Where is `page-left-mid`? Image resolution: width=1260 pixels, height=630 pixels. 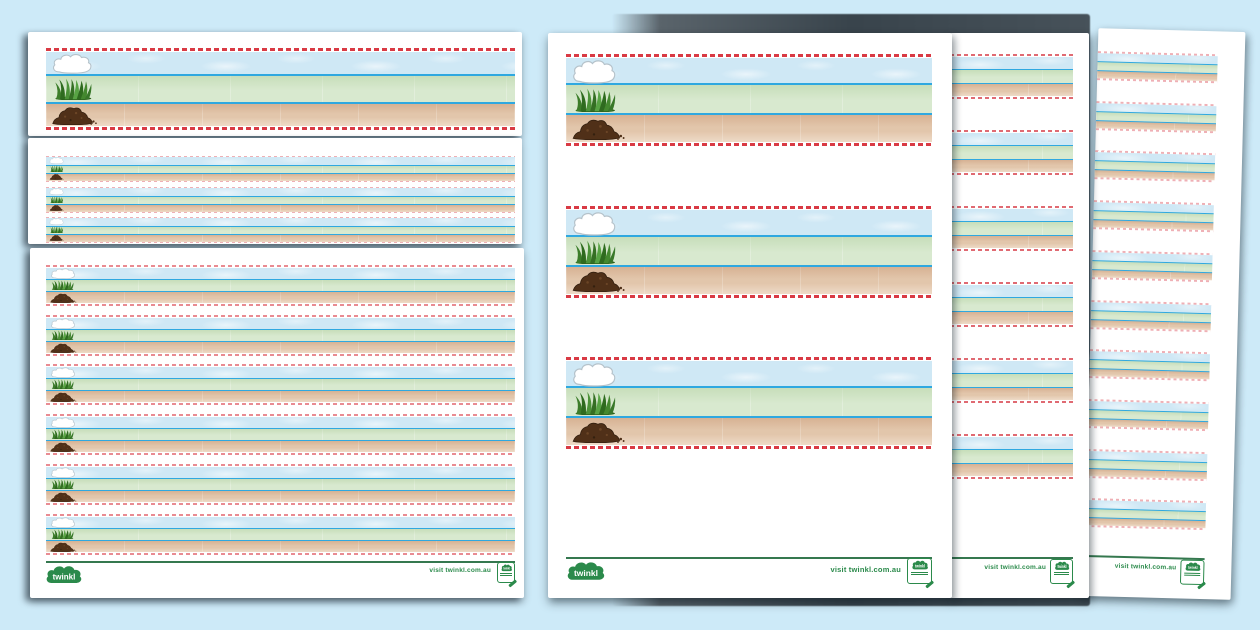 page-left-mid is located at coordinates (275, 191).